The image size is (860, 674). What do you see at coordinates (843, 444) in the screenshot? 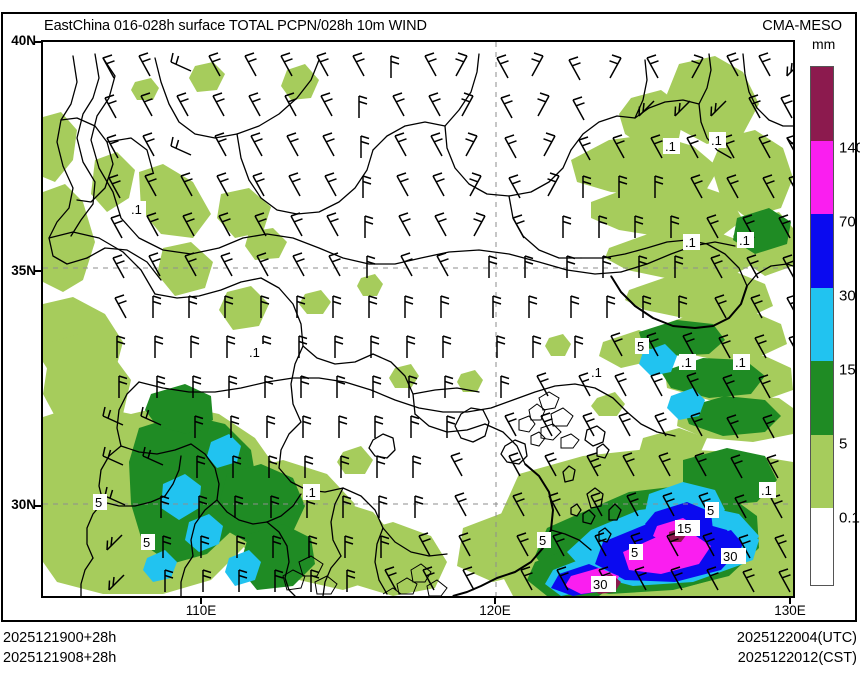
I see `colorbar-tick-5: 5` at bounding box center [843, 444].